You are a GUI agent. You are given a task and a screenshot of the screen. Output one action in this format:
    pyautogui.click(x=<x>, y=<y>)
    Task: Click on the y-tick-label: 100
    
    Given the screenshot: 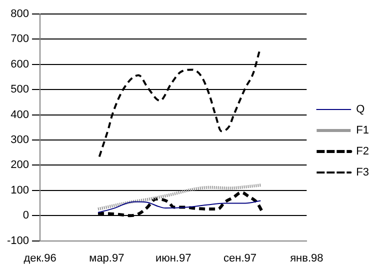 What is the action you would take?
    pyautogui.click(x=20, y=190)
    